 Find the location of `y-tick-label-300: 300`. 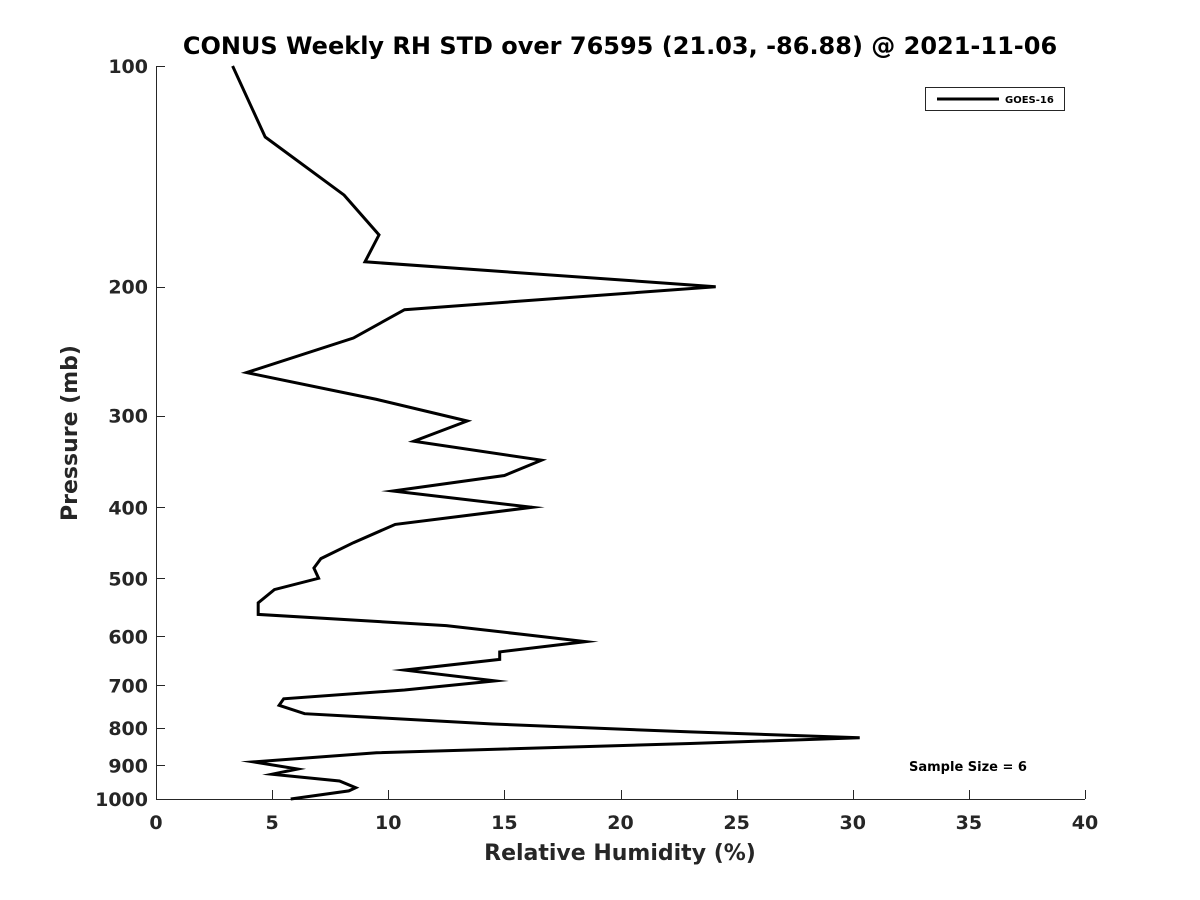

y-tick-label-300: 300 is located at coordinates (128, 417).